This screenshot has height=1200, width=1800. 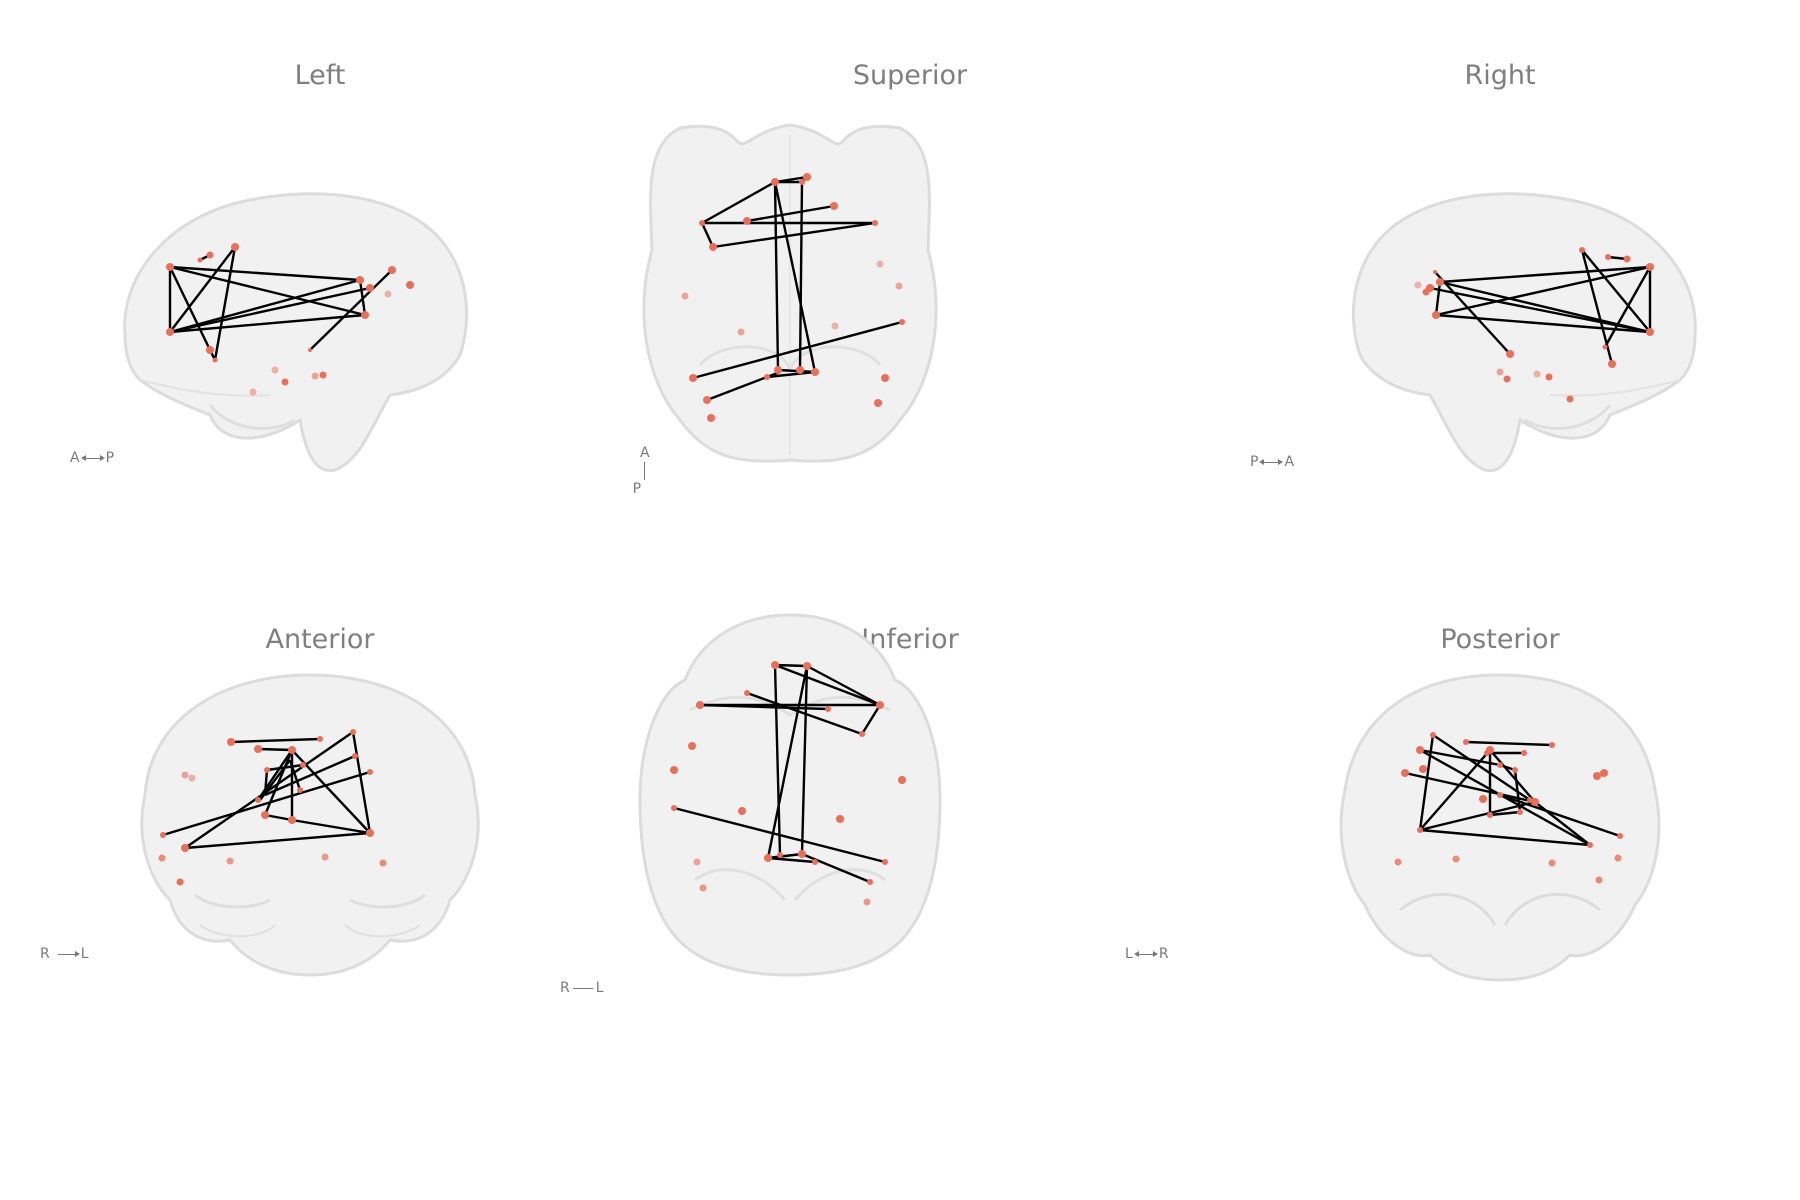 What do you see at coordinates (84, 954) in the screenshot?
I see `orientation-end: L` at bounding box center [84, 954].